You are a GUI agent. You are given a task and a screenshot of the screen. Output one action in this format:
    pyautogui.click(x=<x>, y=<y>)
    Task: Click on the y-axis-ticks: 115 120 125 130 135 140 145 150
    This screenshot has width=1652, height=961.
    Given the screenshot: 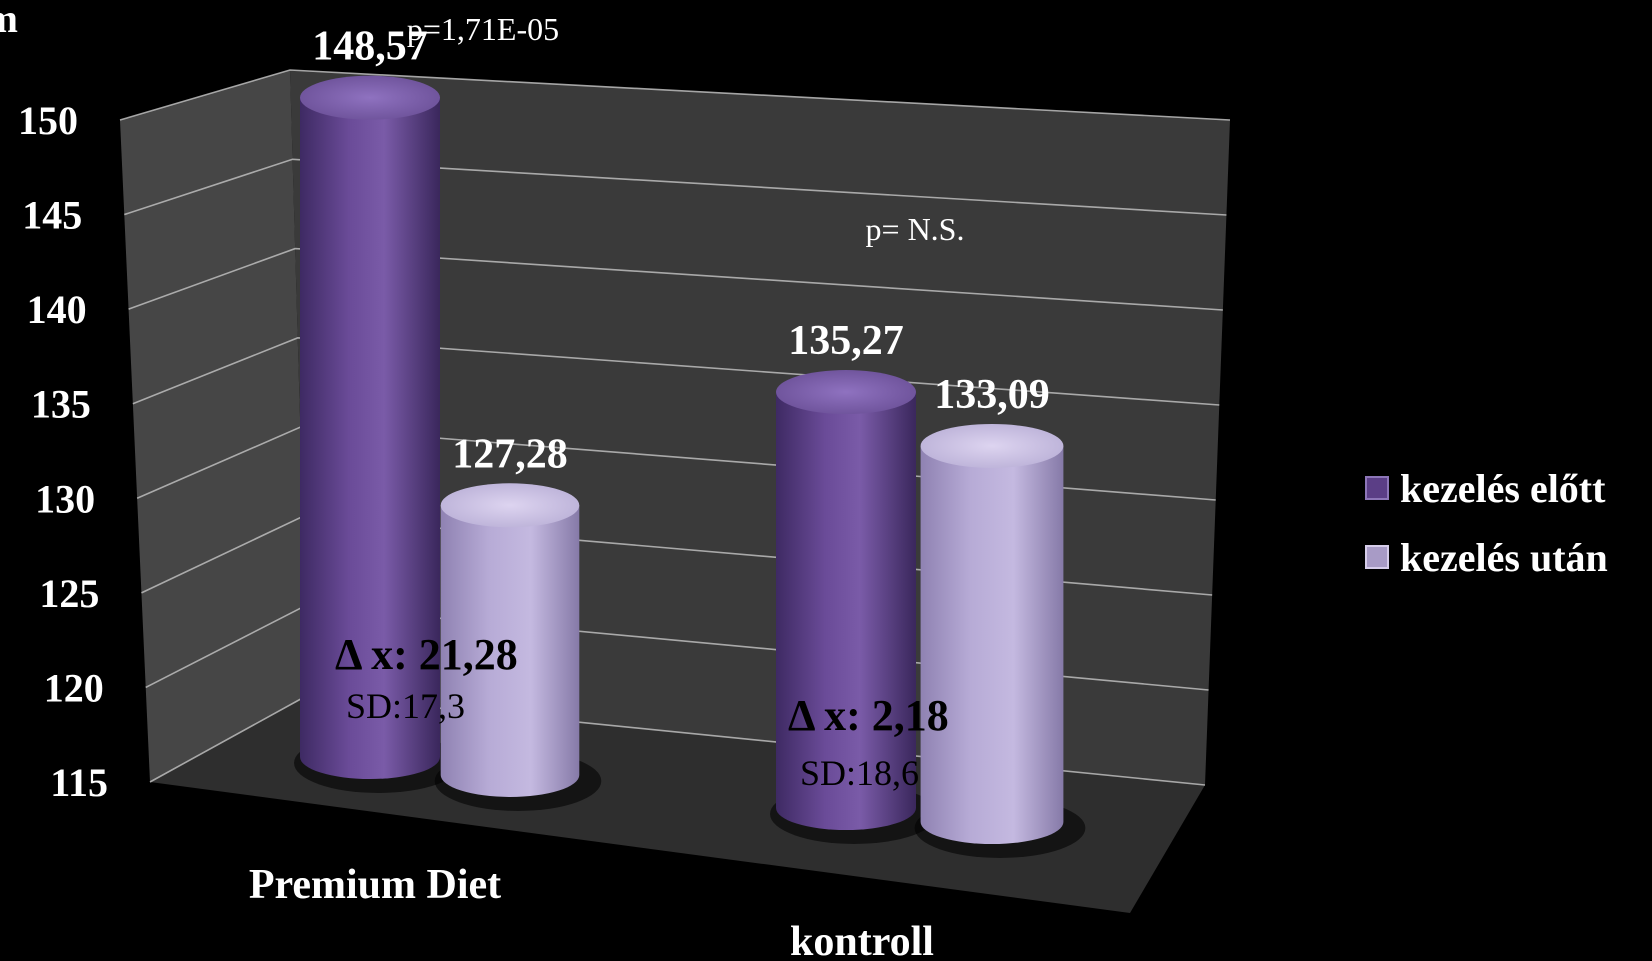 What is the action you would take?
    pyautogui.click(x=63, y=451)
    